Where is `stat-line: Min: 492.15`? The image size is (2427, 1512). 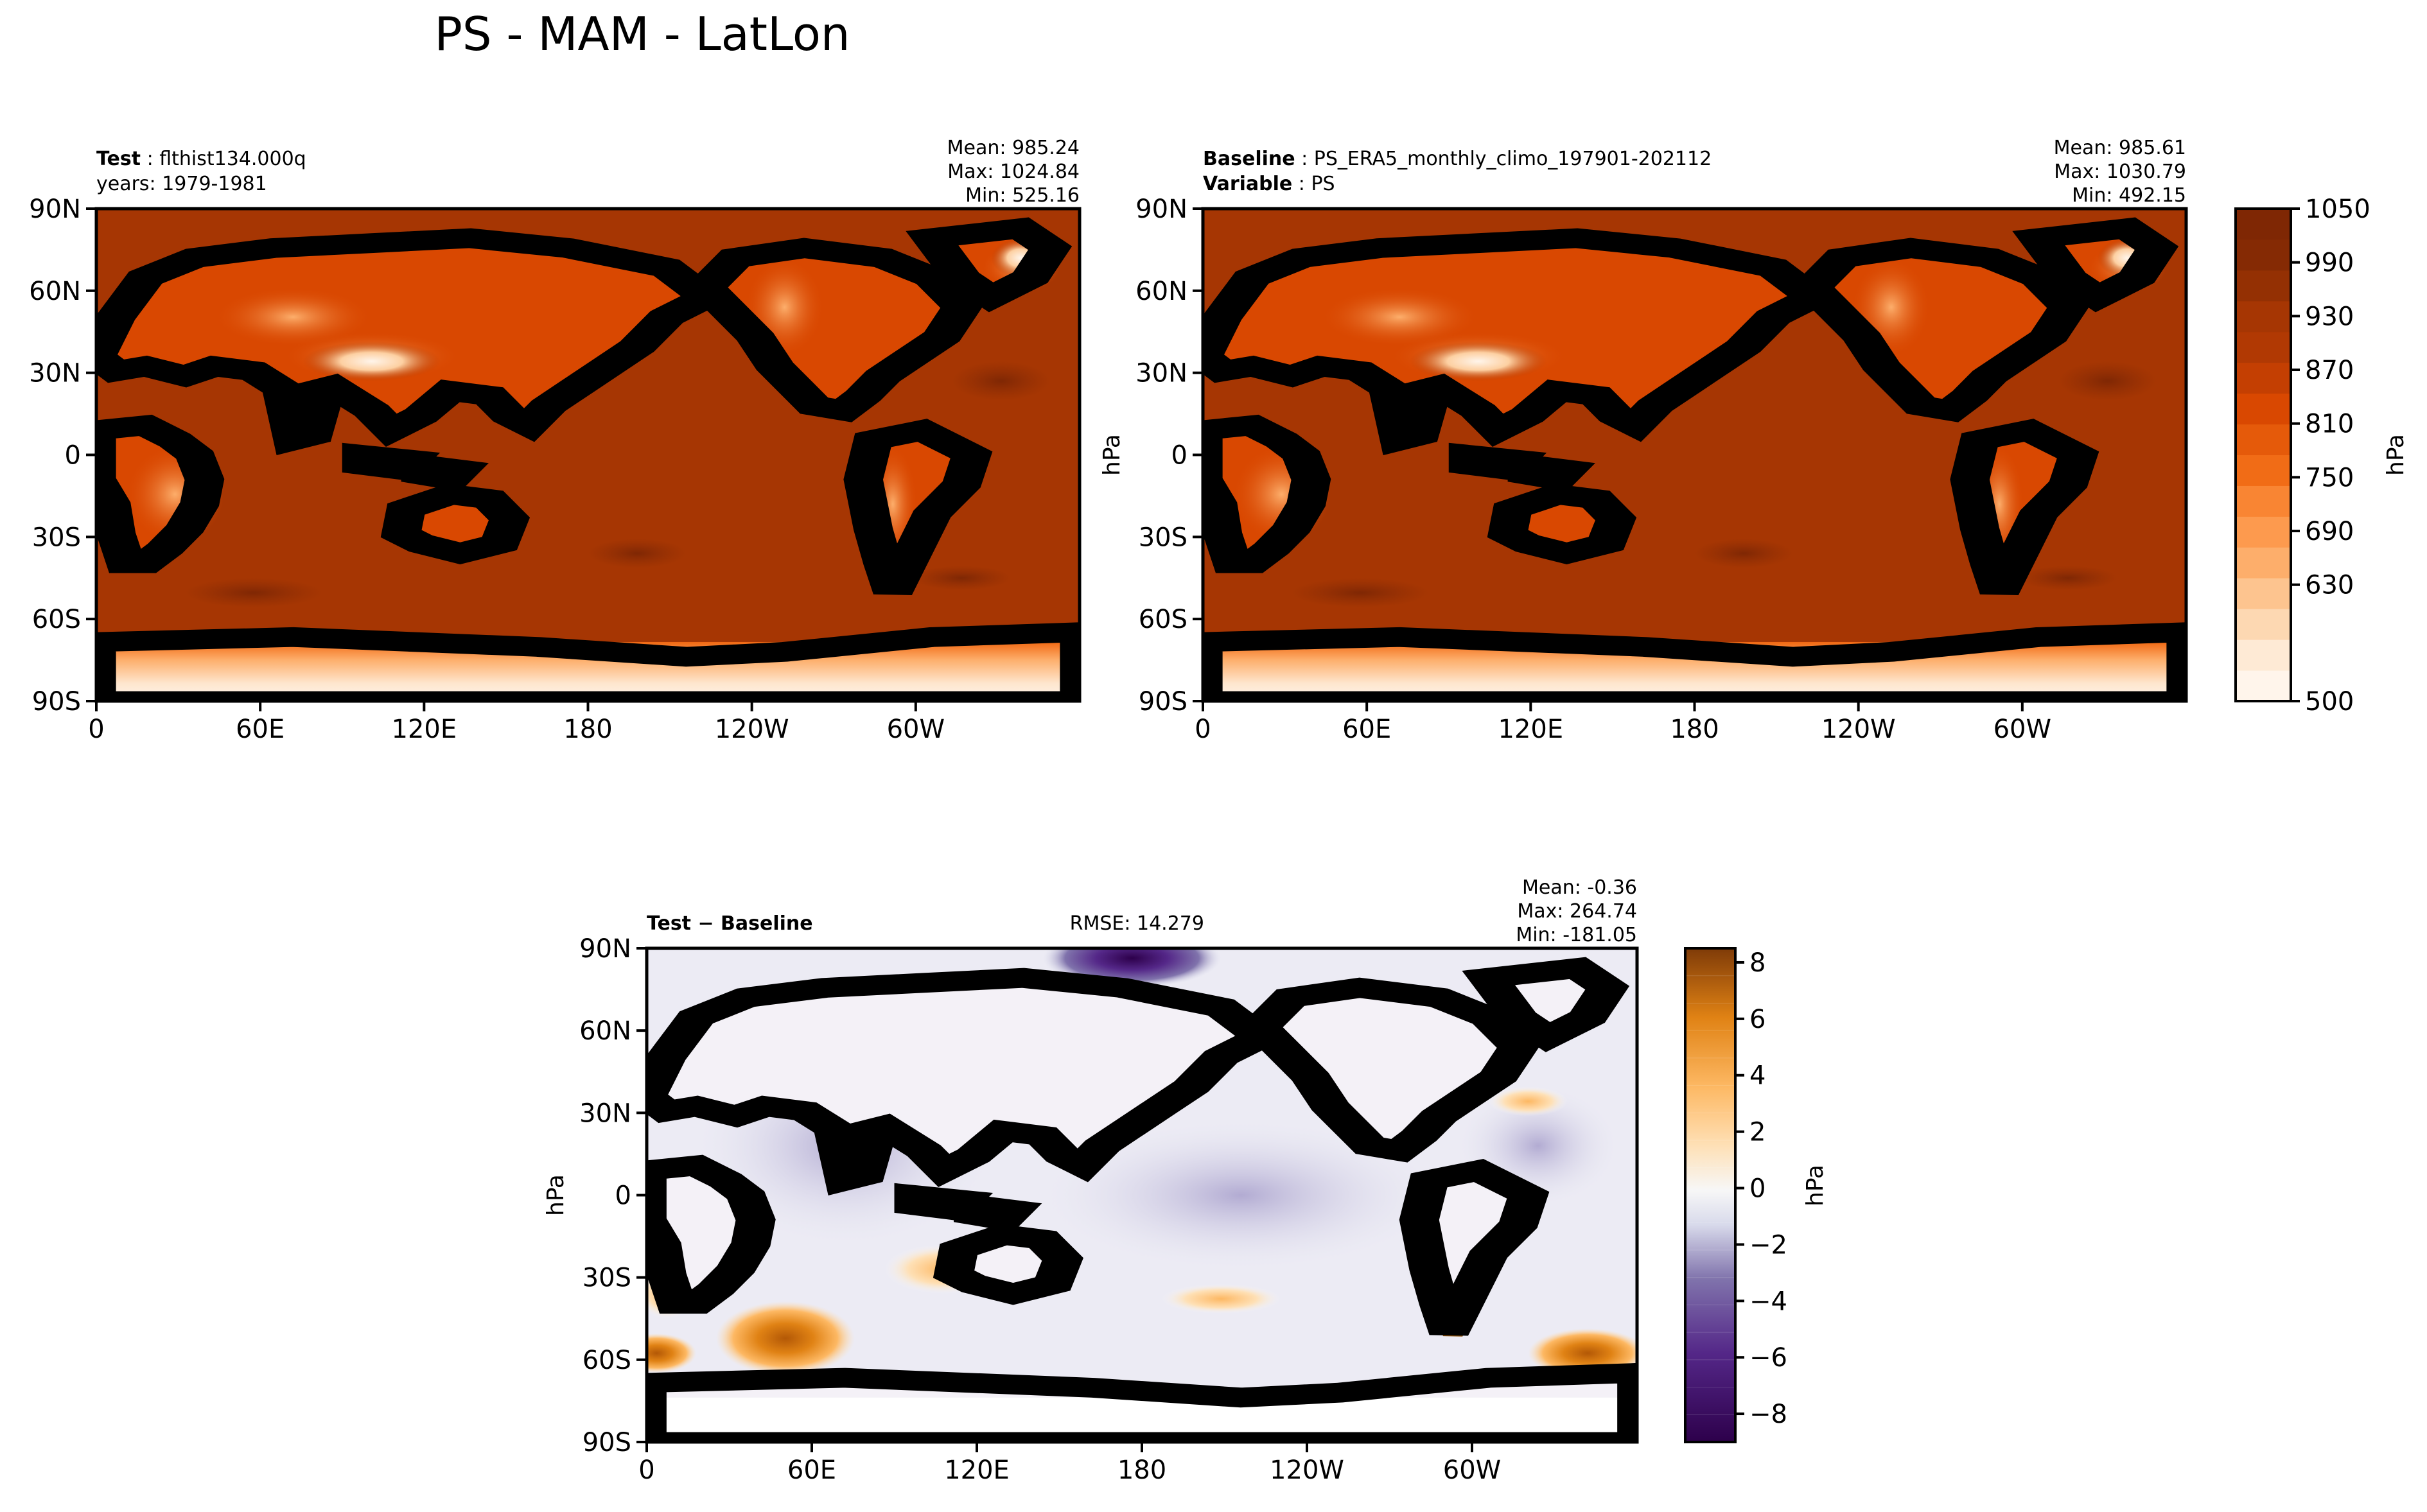
stat-line: Min: 492.15 is located at coordinates (2129, 195).